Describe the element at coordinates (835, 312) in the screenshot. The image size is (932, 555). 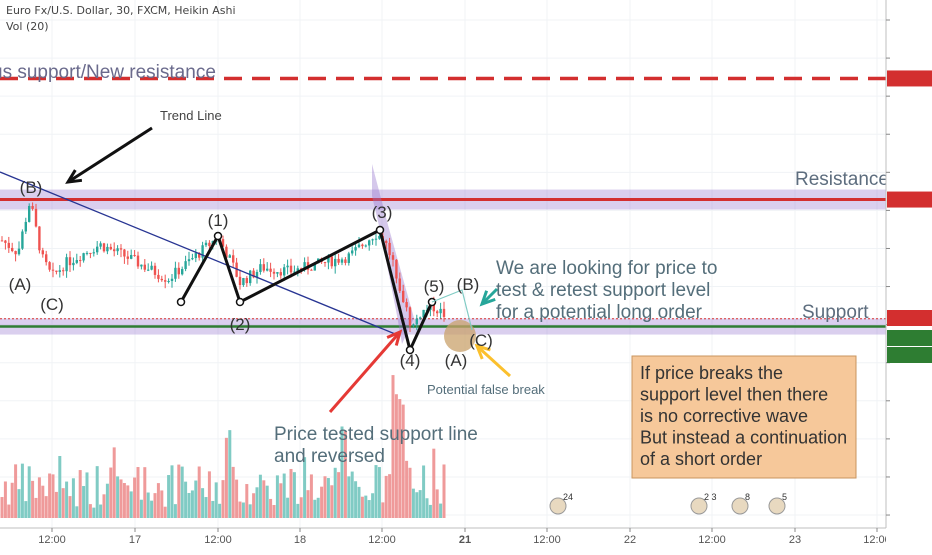
I see `support-label: Support` at that location.